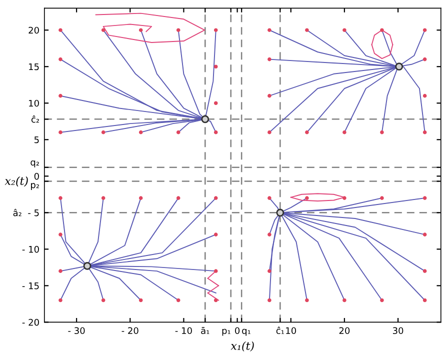 The image size is (444, 356). I want to click on x-tick-label: 10, so click(291, 330).